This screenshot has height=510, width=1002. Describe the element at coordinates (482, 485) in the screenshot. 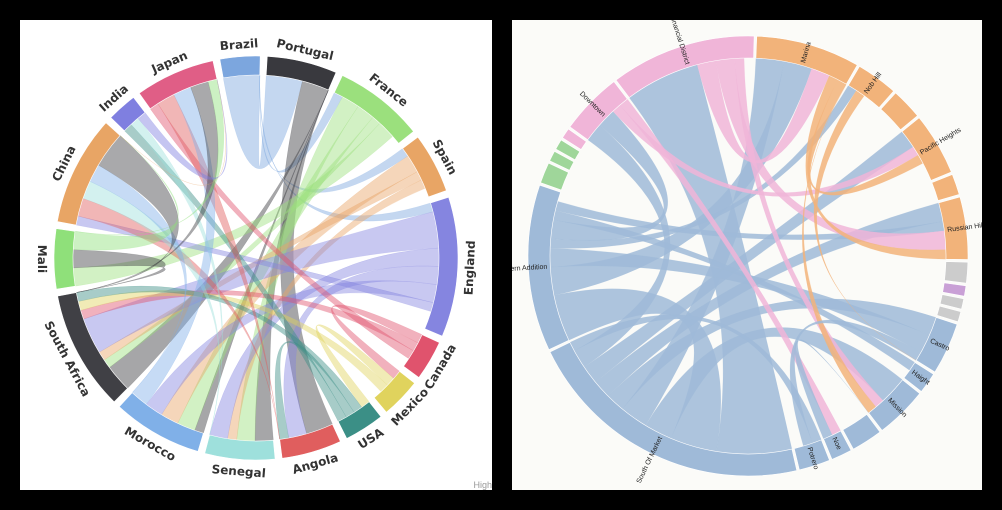

I see `chart-credit: High` at that location.